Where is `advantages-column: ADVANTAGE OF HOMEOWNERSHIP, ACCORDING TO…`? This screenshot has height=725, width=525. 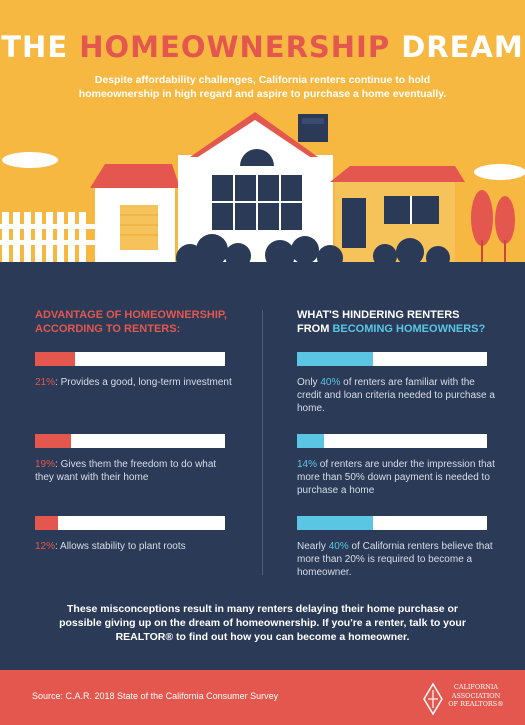
advantages-column: ADVANTAGE OF HOMEOWNERSHIP, ACCORDING TO… is located at coordinates (135, 430).